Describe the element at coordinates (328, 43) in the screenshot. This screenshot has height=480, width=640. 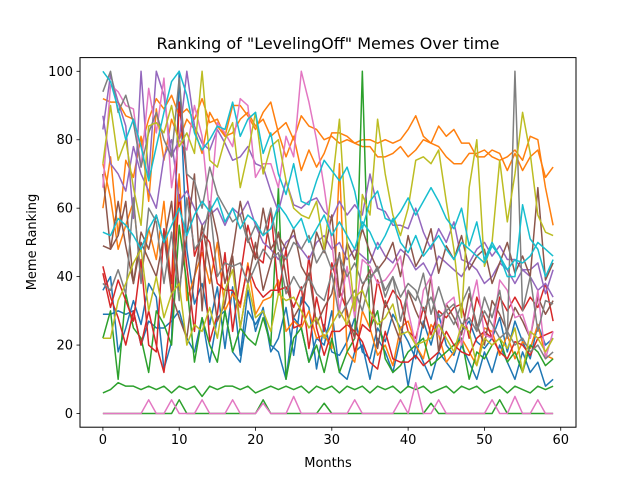
I see `chart-title: Ranking of "LevelingOff" Memes Over time` at that location.